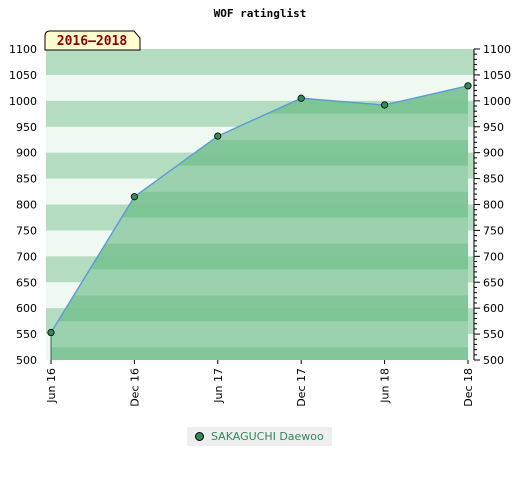 The width and height of the screenshot is (520, 480). Describe the element at coordinates (497, 49) in the screenshot. I see `y-tick-label-right: 1100` at that location.